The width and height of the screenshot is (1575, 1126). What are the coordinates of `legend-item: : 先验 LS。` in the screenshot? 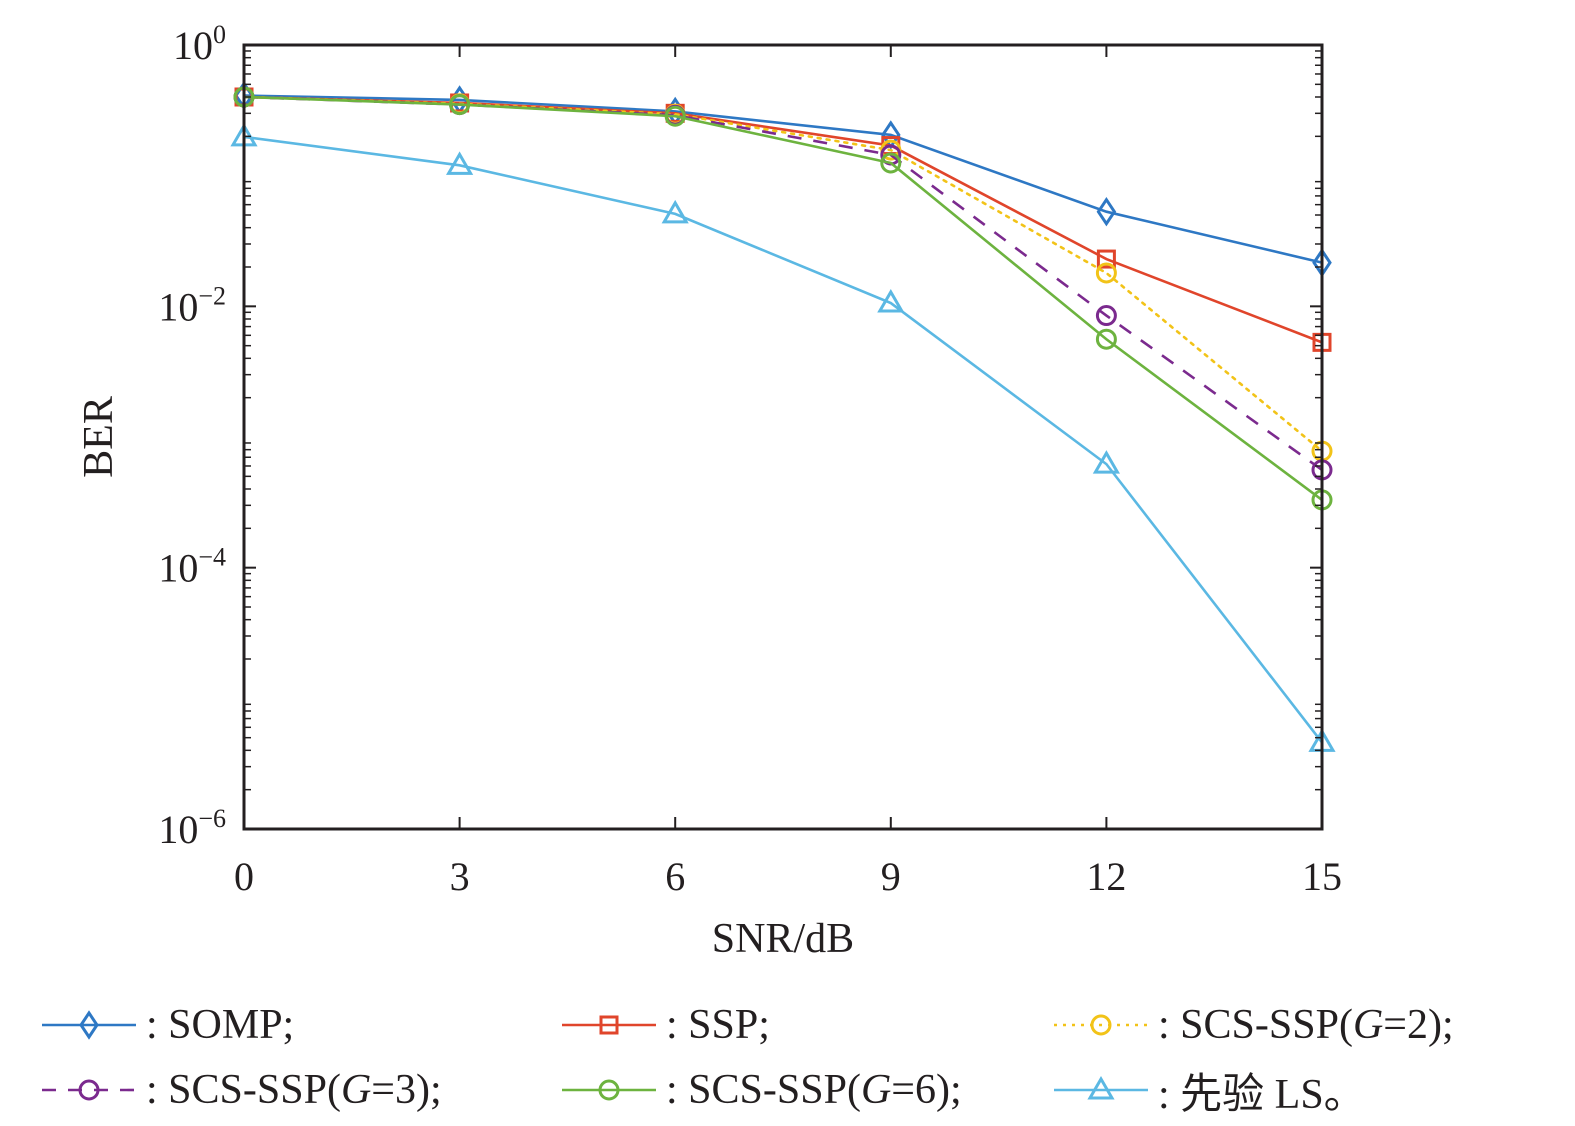 It's located at (1209, 1091).